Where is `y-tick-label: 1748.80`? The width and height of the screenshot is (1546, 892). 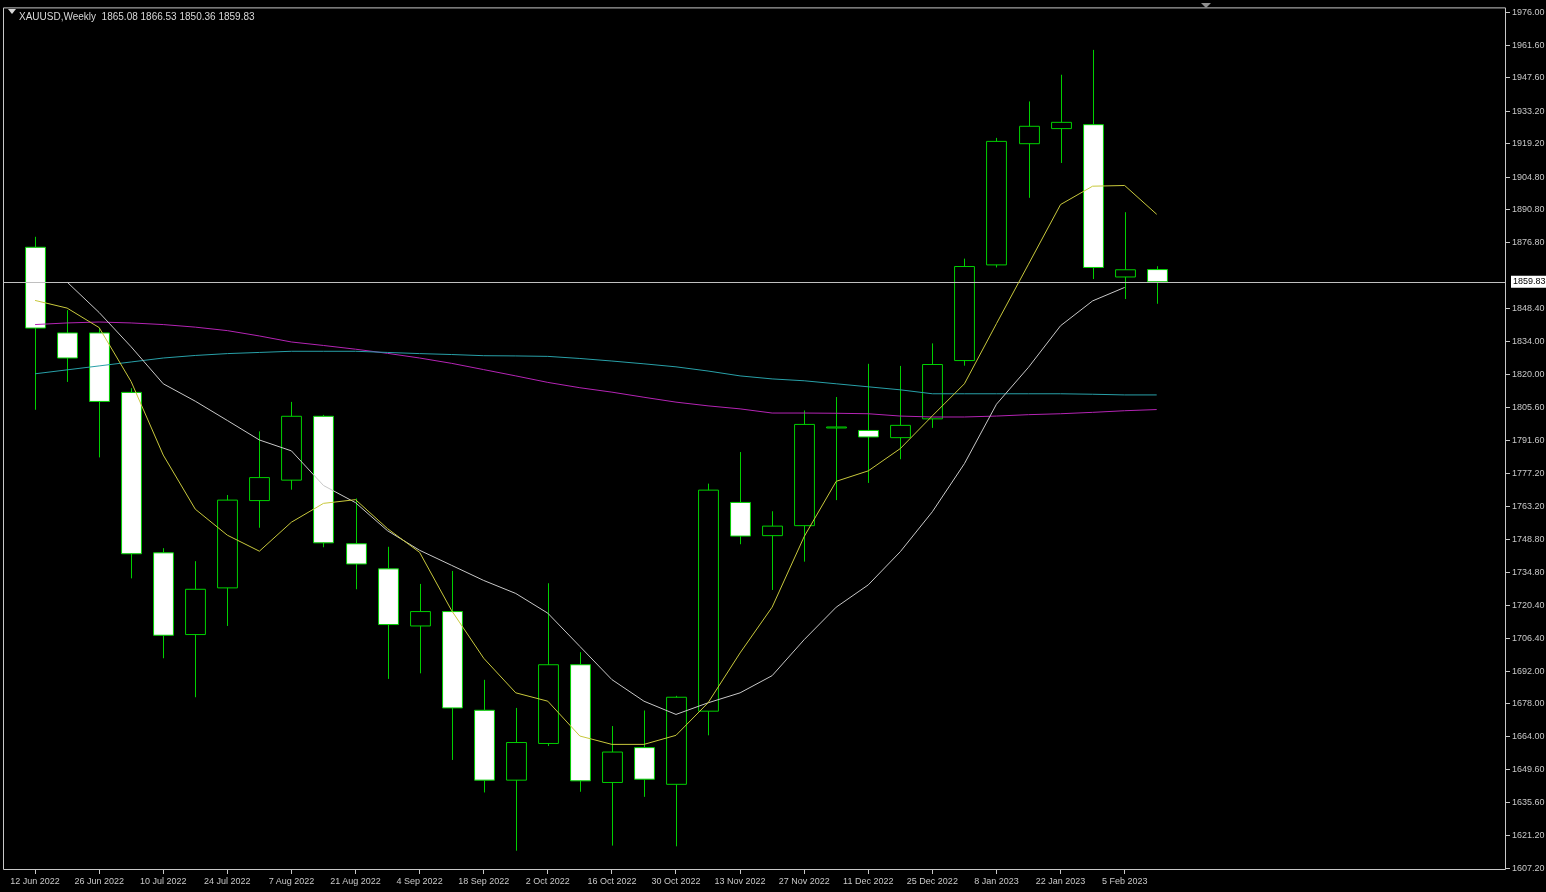
y-tick-label: 1748.80 is located at coordinates (1528, 539).